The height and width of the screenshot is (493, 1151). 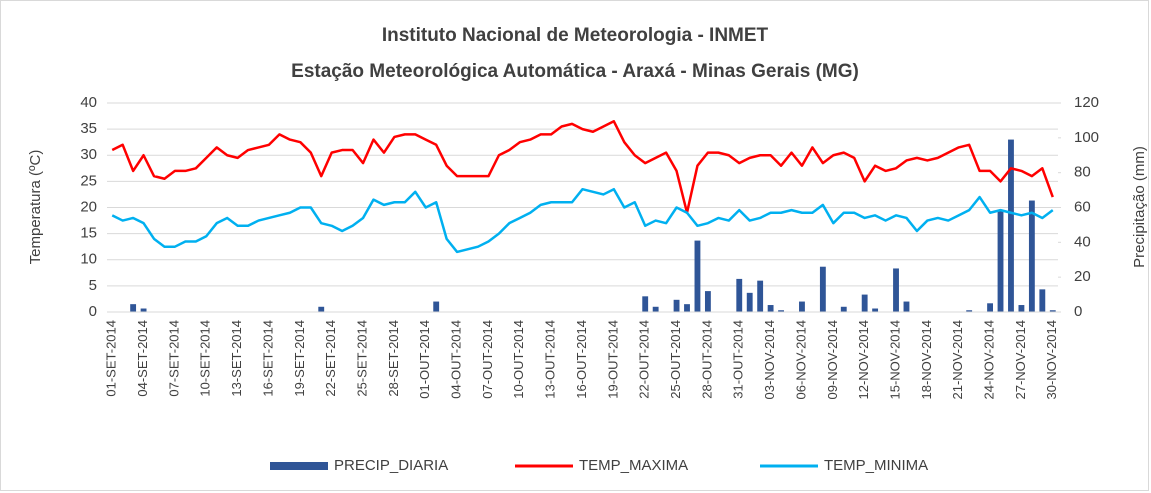 What do you see at coordinates (800, 360) in the screenshot?
I see `x-tick-label: 06-NOV-2014` at bounding box center [800, 360].